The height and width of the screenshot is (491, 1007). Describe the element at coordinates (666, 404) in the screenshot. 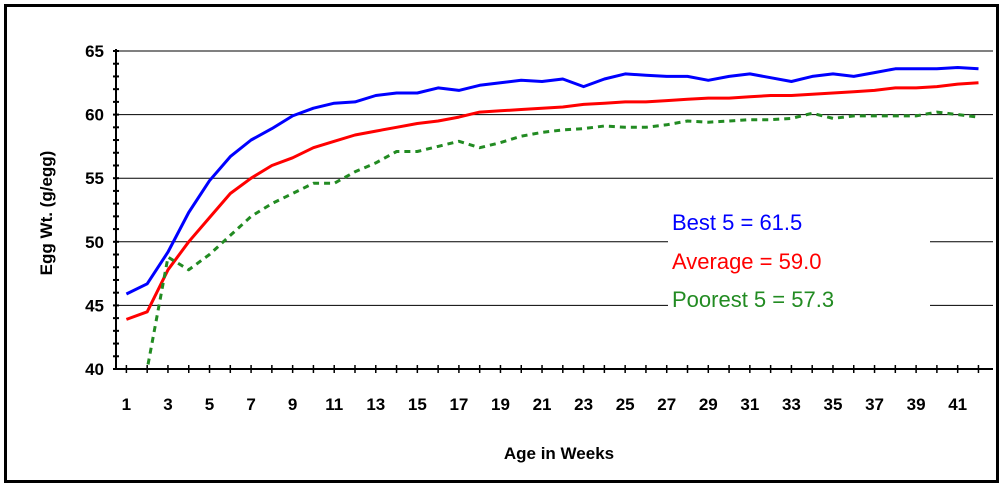

I see `x-tick-label-27: 27` at that location.